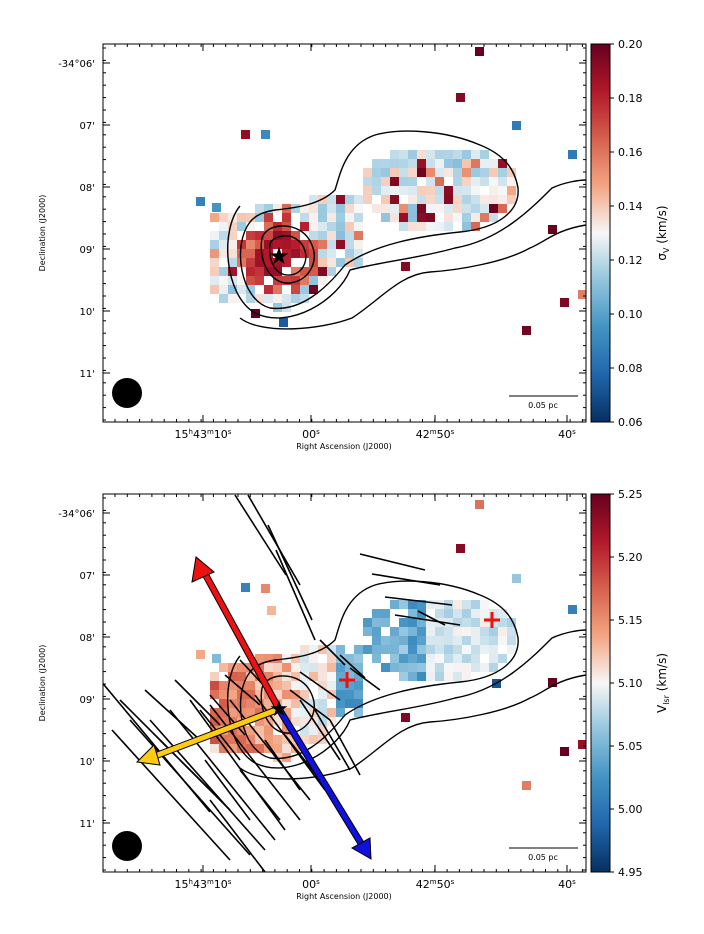 This screenshot has width=704, height=934. What do you see at coordinates (217, 732) in the screenshot?
I see `arrow-yellow-fill` at bounding box center [217, 732].